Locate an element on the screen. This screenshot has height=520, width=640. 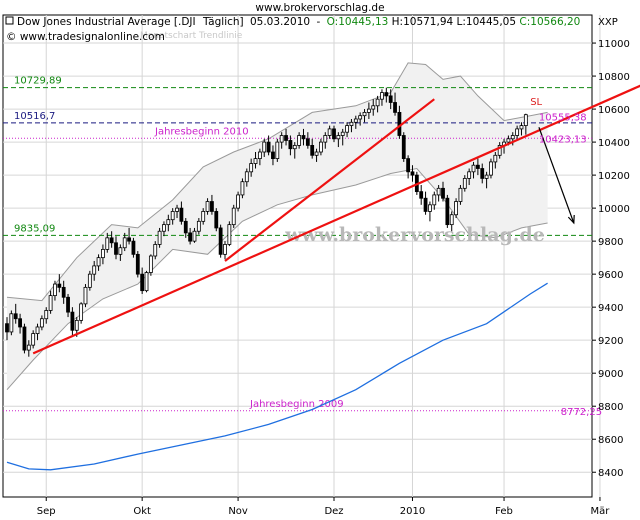
level-label: 9835,09 is located at coordinates (34, 228).